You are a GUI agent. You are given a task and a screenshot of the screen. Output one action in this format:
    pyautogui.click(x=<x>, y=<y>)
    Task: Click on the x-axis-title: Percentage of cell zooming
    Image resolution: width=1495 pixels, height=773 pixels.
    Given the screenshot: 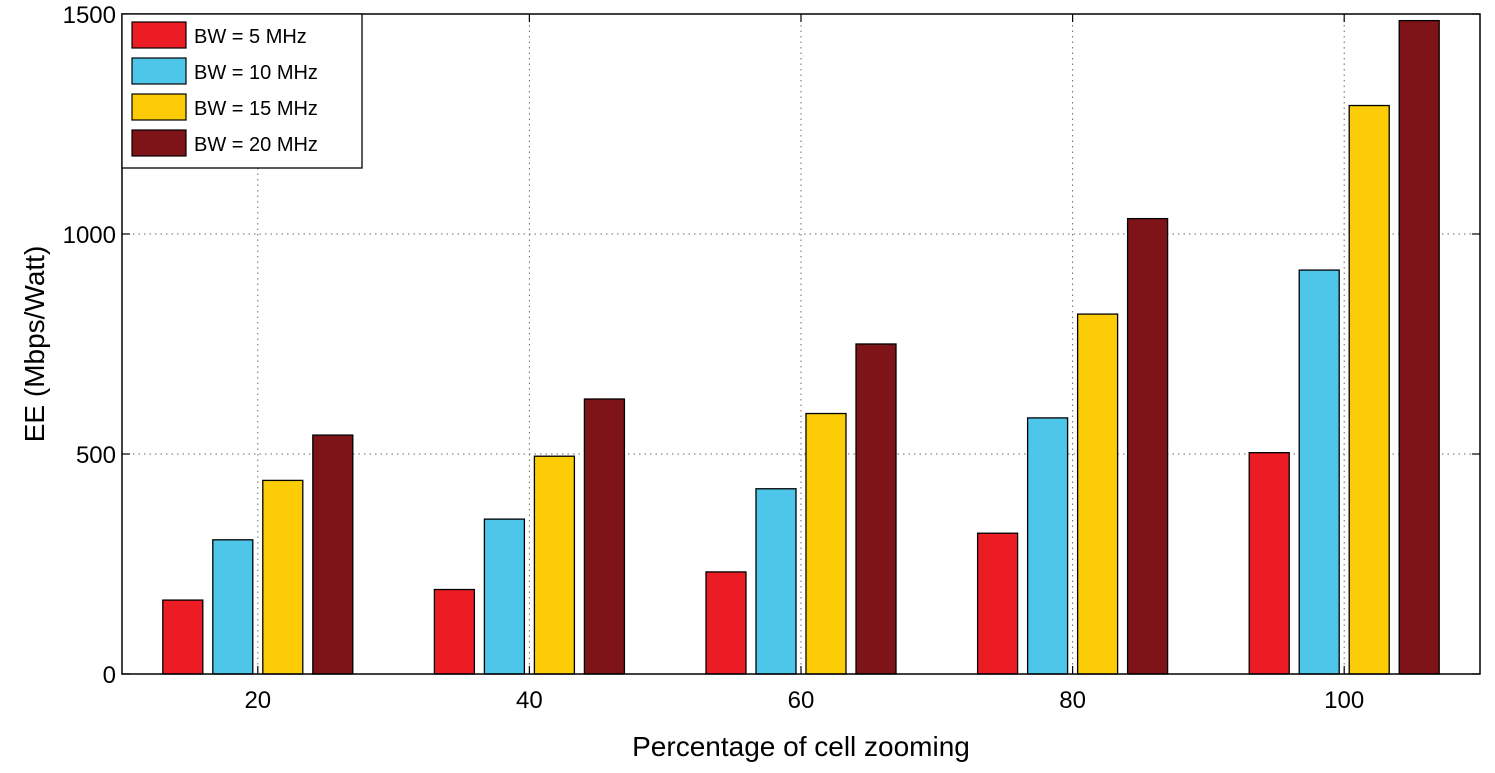 What is the action you would take?
    pyautogui.click(x=801, y=746)
    